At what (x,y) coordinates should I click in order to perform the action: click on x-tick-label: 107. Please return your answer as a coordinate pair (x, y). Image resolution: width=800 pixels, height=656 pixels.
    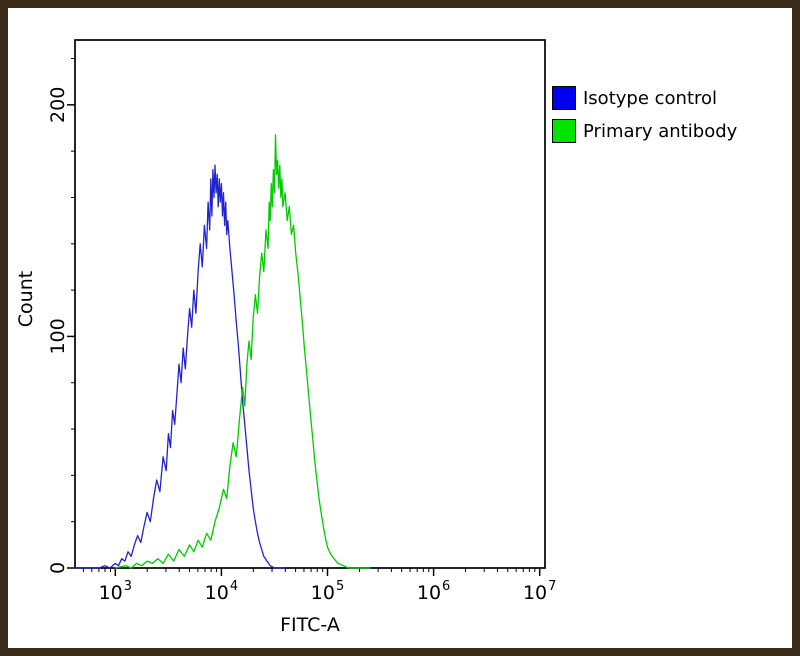
    Looking at the image, I should click on (539, 591).